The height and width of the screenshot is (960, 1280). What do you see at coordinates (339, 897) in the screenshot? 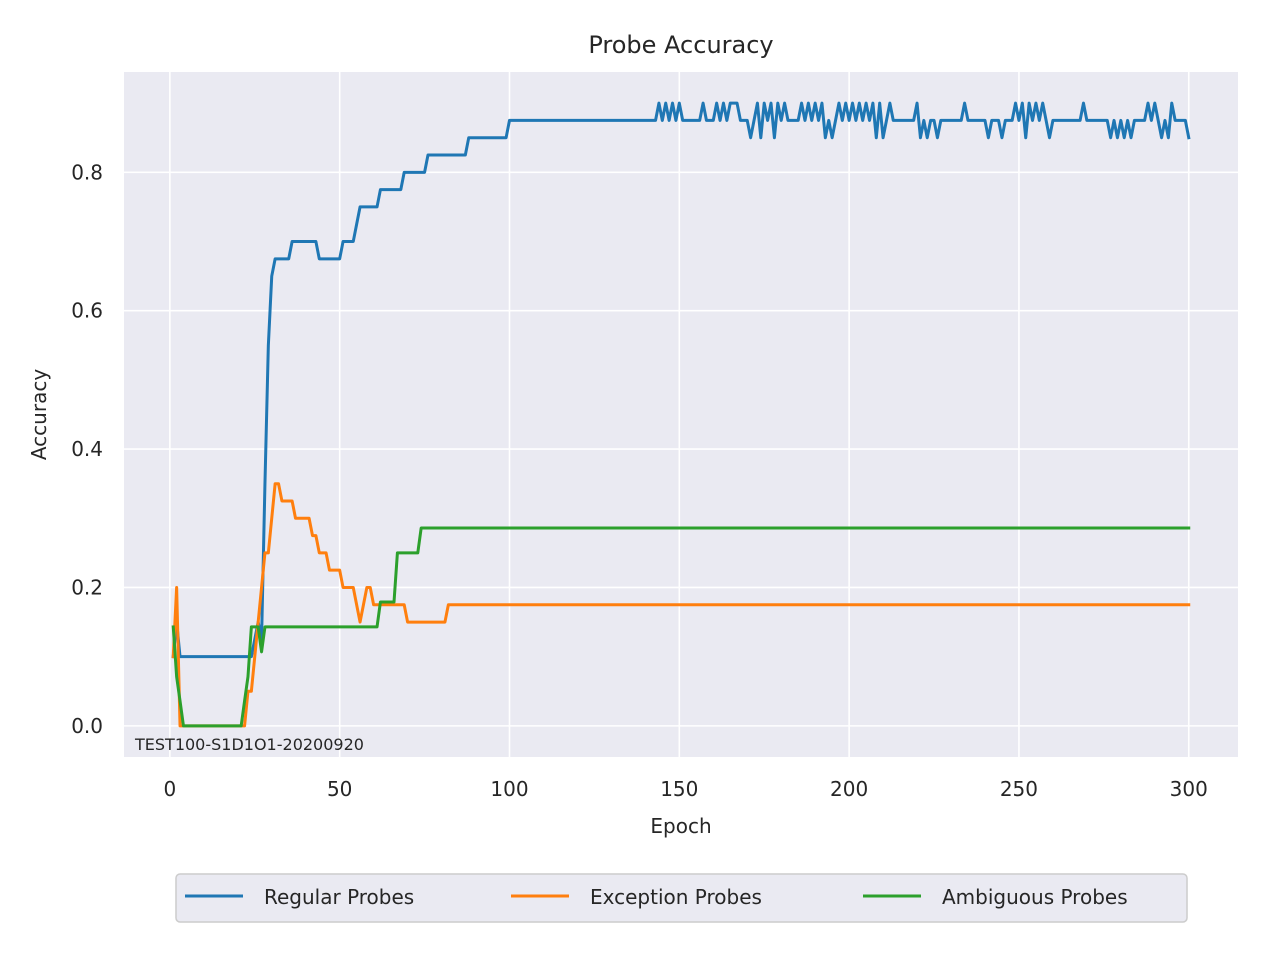
I see `legend-label-0: Regular Probes` at bounding box center [339, 897].